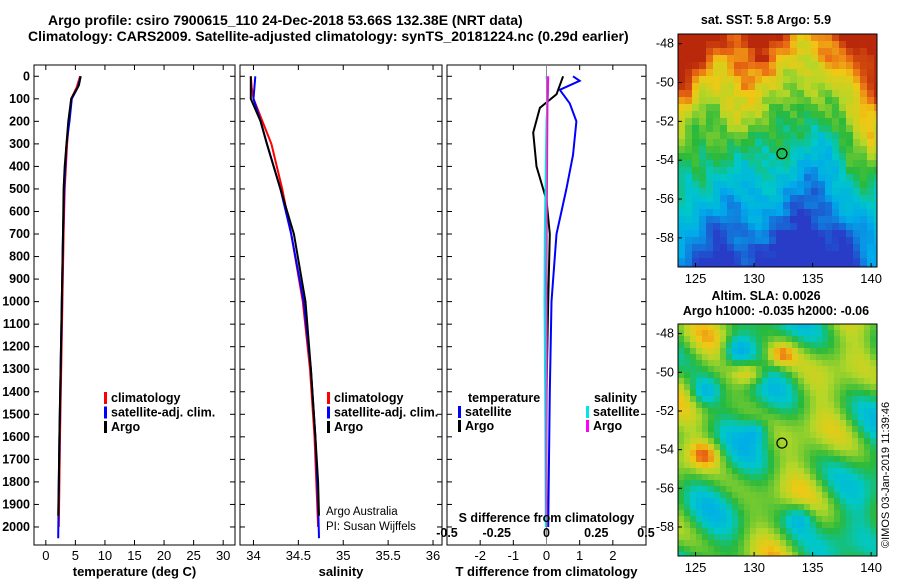  I want to click on y-tick-label: 0, so click(26, 76).